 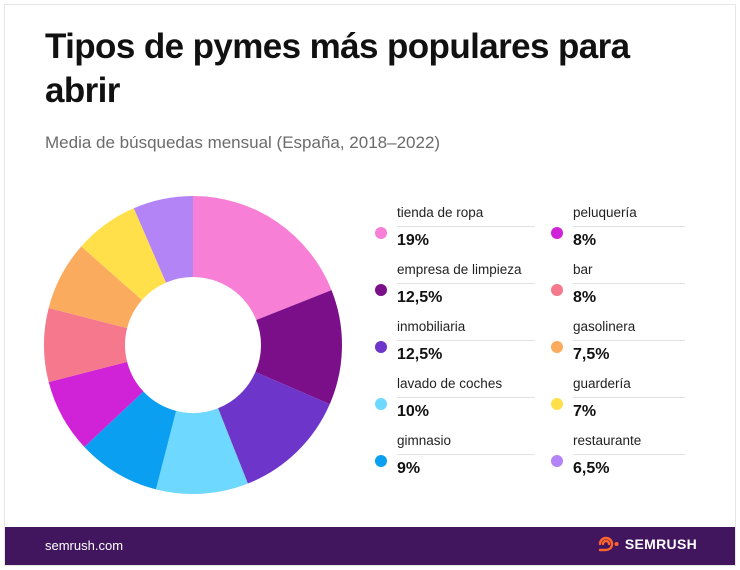 What do you see at coordinates (455, 344) in the screenshot?
I see `legend-item: inmobiliaria 12,5%` at bounding box center [455, 344].